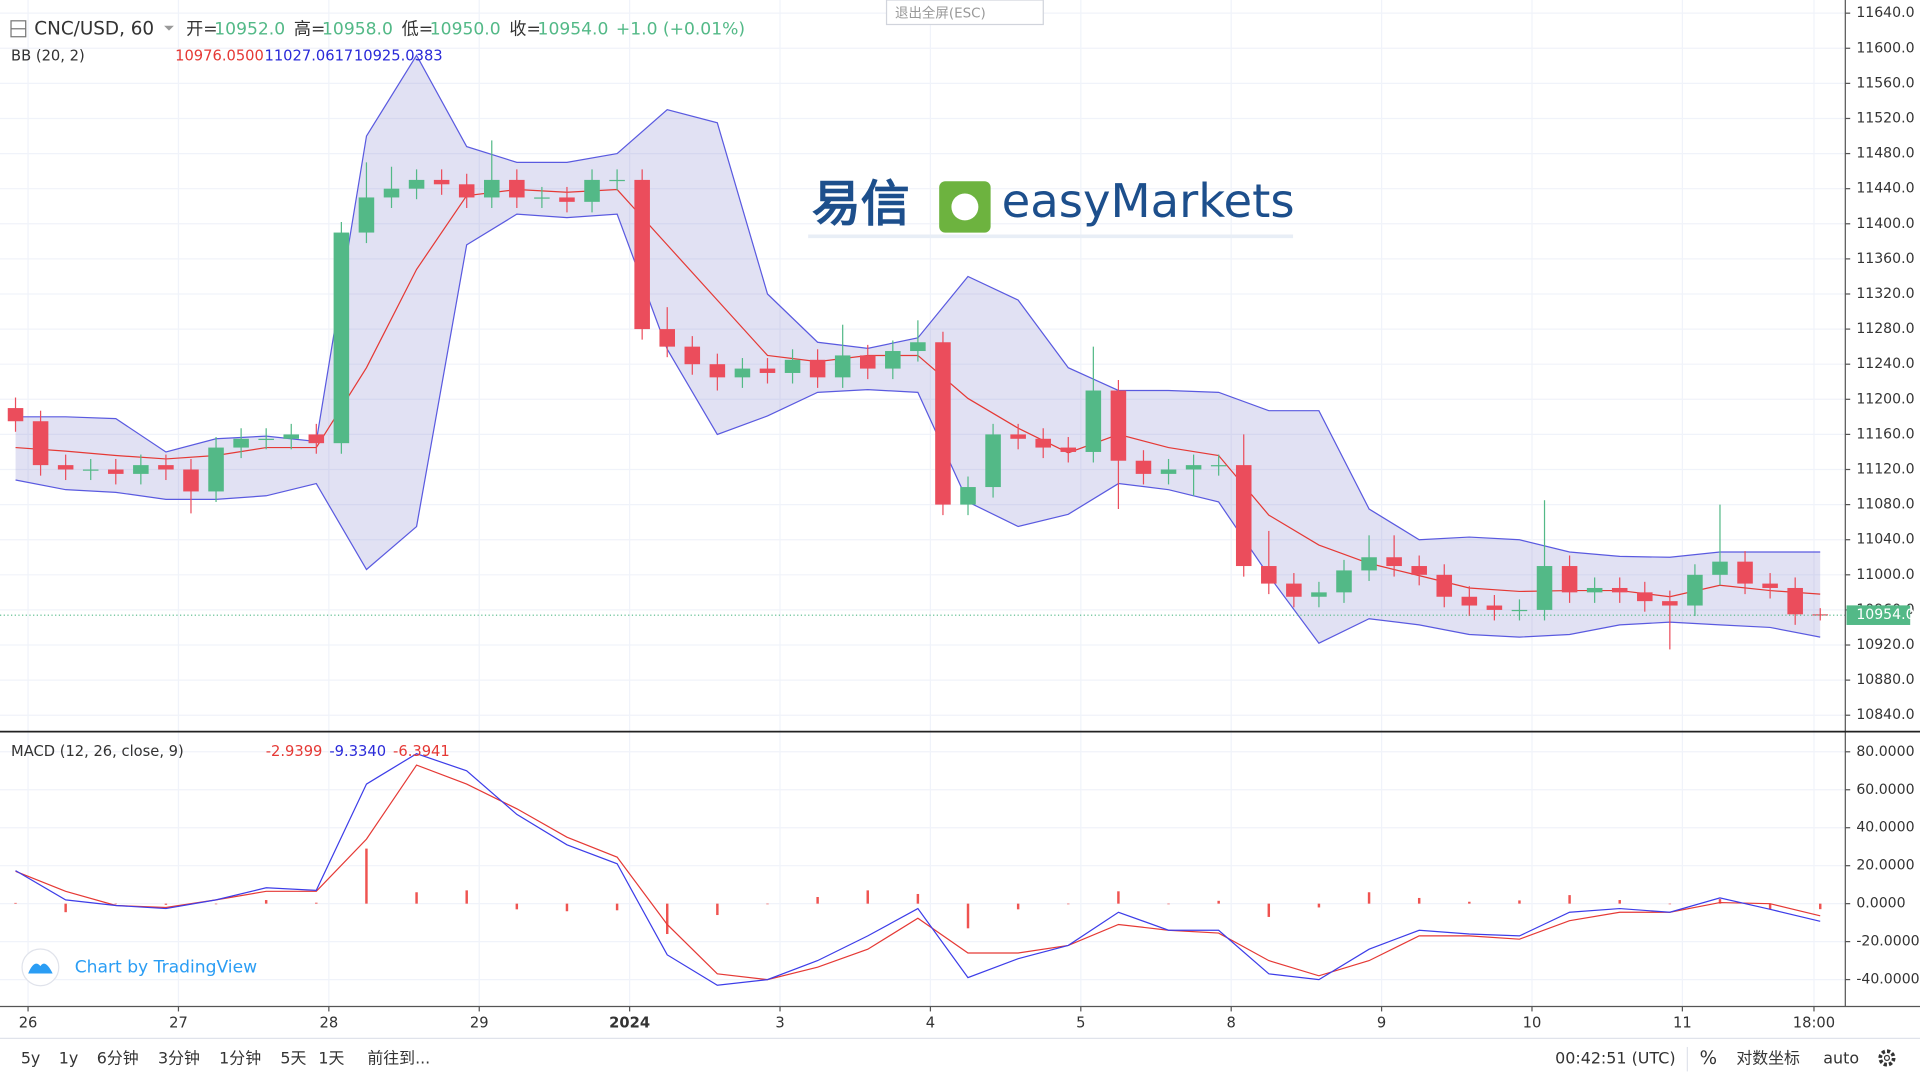 This screenshot has height=1080, width=1920. I want to click on y-tick-label: 11600.0, so click(1885, 48).